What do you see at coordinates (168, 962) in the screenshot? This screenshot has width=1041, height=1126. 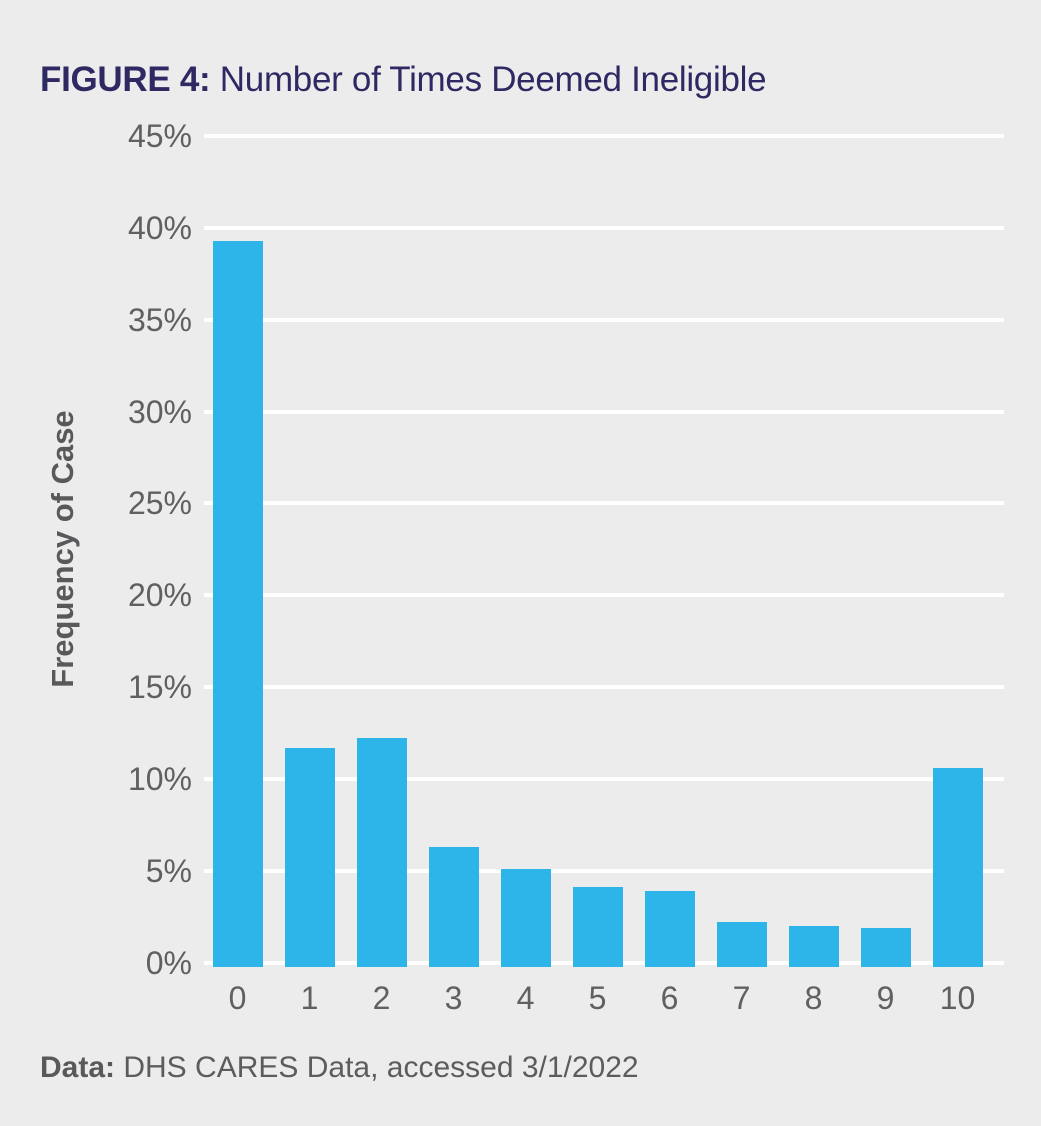 I see `y-tick-label-0: 0%` at bounding box center [168, 962].